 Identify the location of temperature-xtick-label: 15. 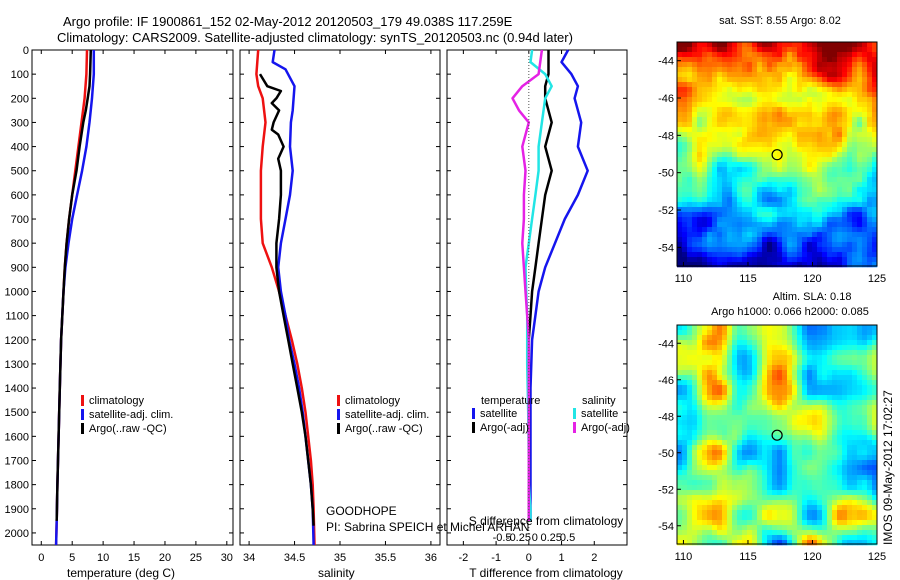
(134, 558).